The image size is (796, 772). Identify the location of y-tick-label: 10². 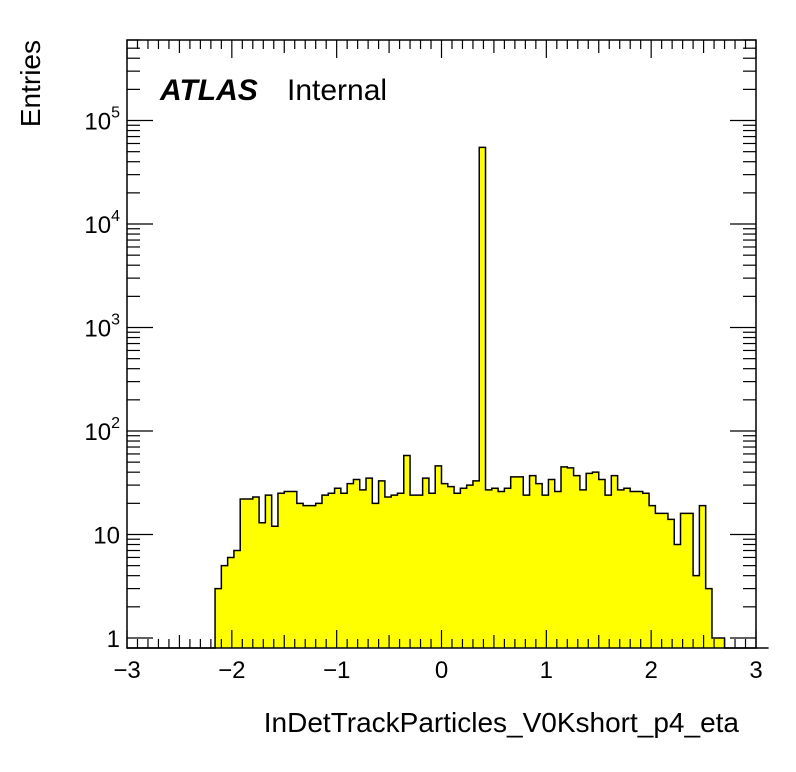
(102, 430).